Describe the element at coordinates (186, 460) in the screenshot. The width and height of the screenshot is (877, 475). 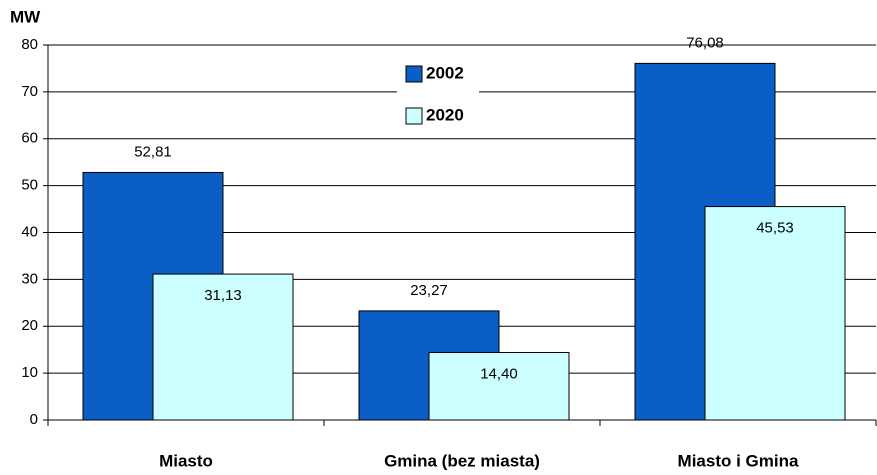
I see `x-tick-label: Miasto` at that location.